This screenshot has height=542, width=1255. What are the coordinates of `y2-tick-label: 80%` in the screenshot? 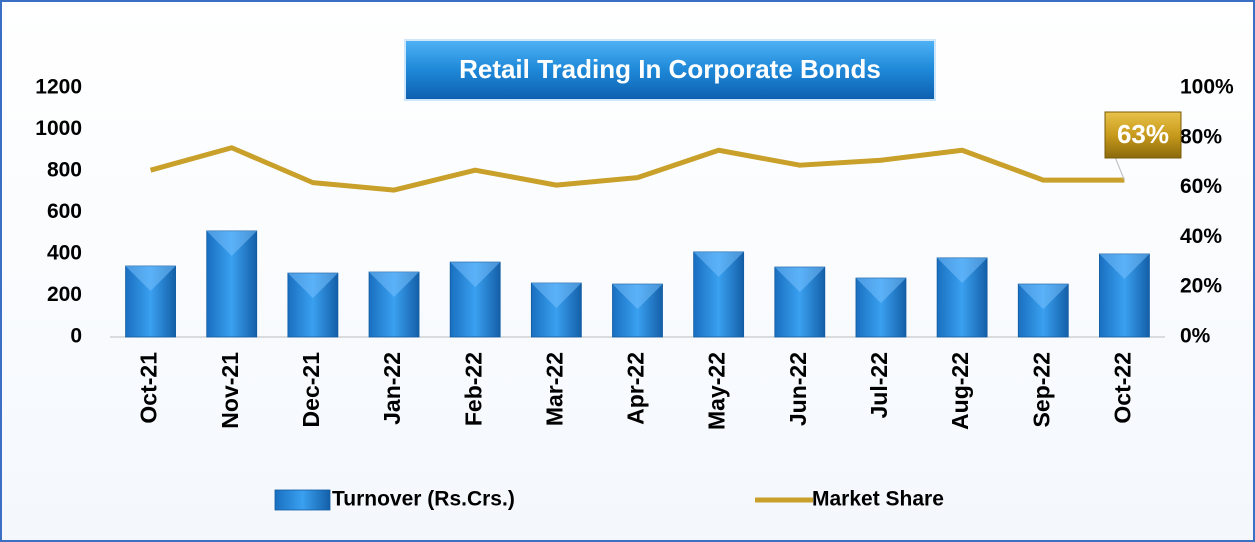 It's located at (1201, 136).